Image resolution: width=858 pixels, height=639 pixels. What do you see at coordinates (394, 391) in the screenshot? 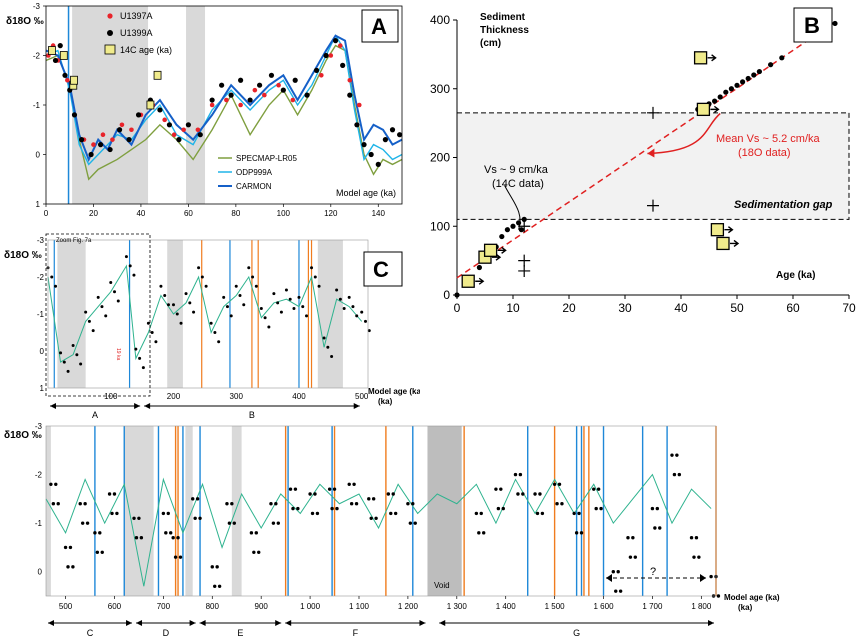
I see `panel-c-xlabel: Model age (ka)` at bounding box center [394, 391].